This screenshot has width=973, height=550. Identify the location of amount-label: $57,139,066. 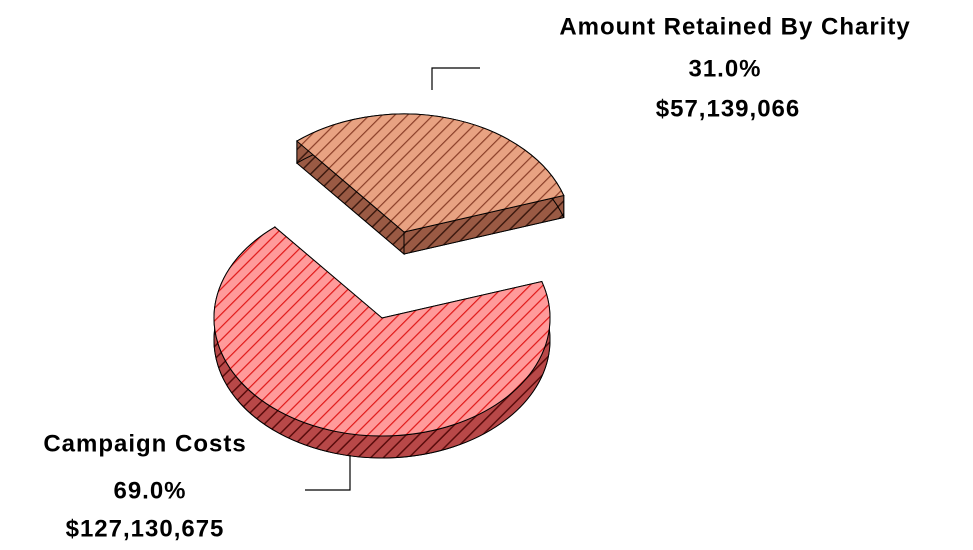
(728, 108).